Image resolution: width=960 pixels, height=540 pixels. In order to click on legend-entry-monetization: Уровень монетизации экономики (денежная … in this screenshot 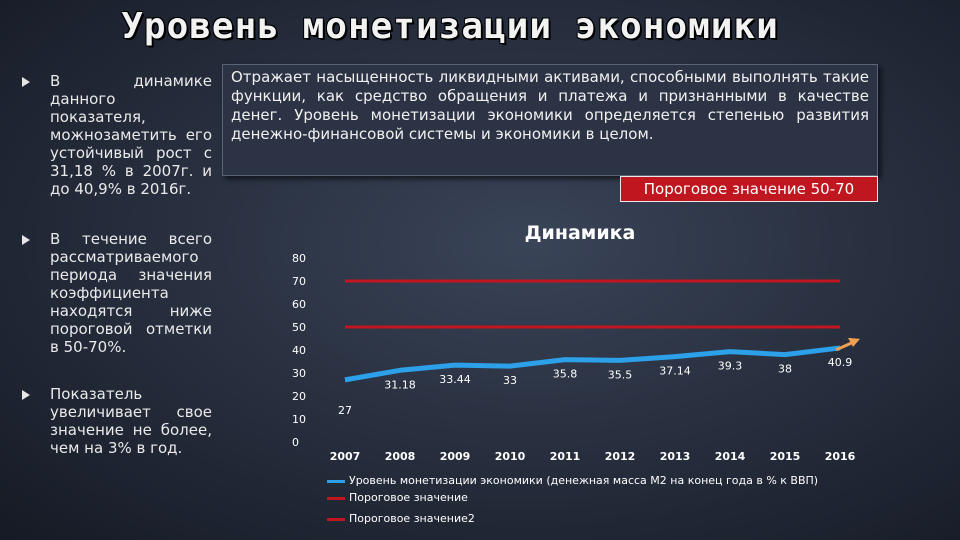, I will do `click(572, 481)`.